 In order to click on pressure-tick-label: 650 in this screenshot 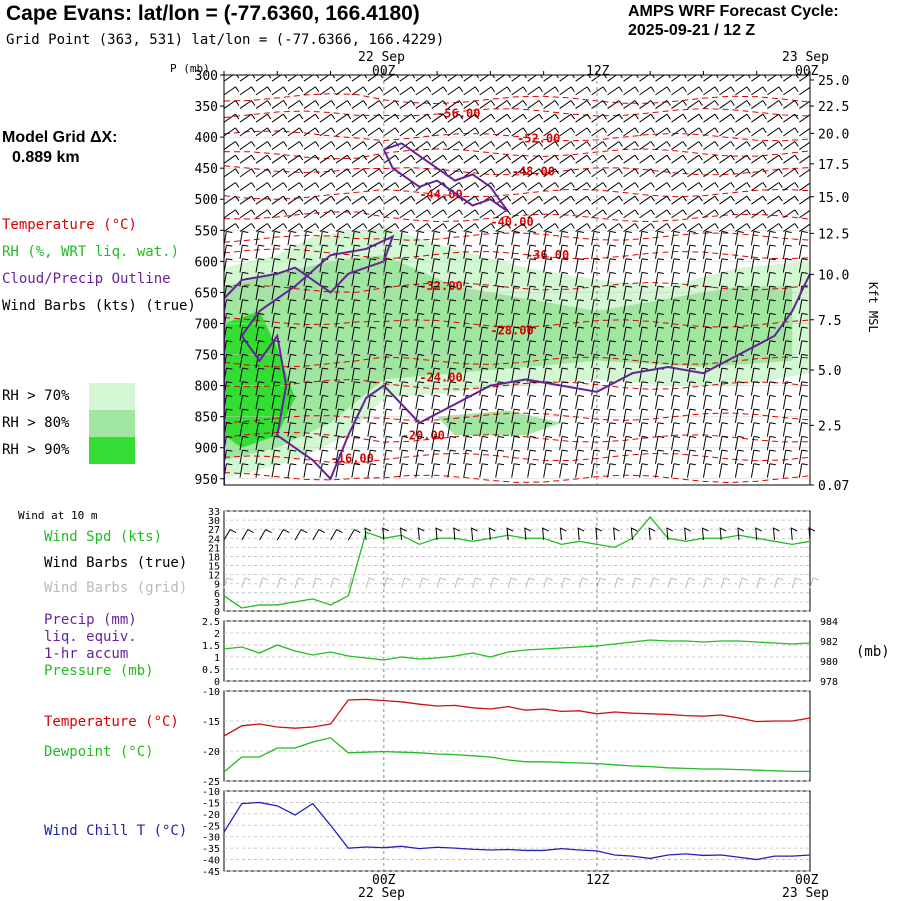, I will do `click(206, 293)`.